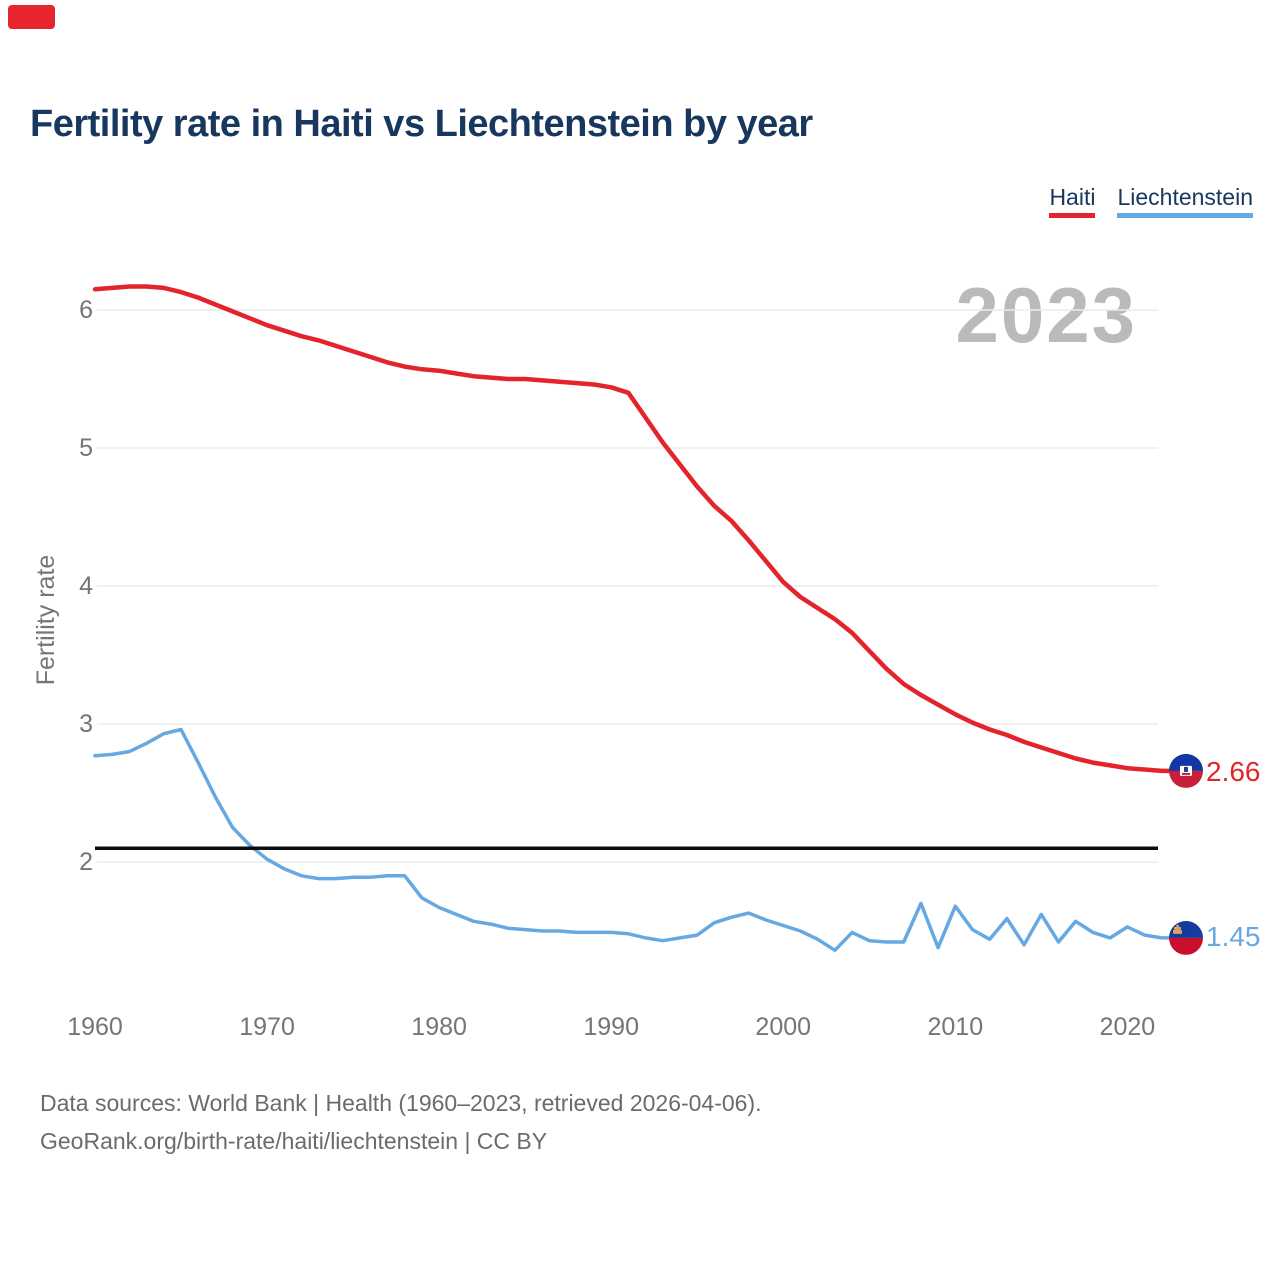 The image size is (1280, 1280). Describe the element at coordinates (86, 586) in the screenshot. I see `y-tick-label-4: 4` at that location.